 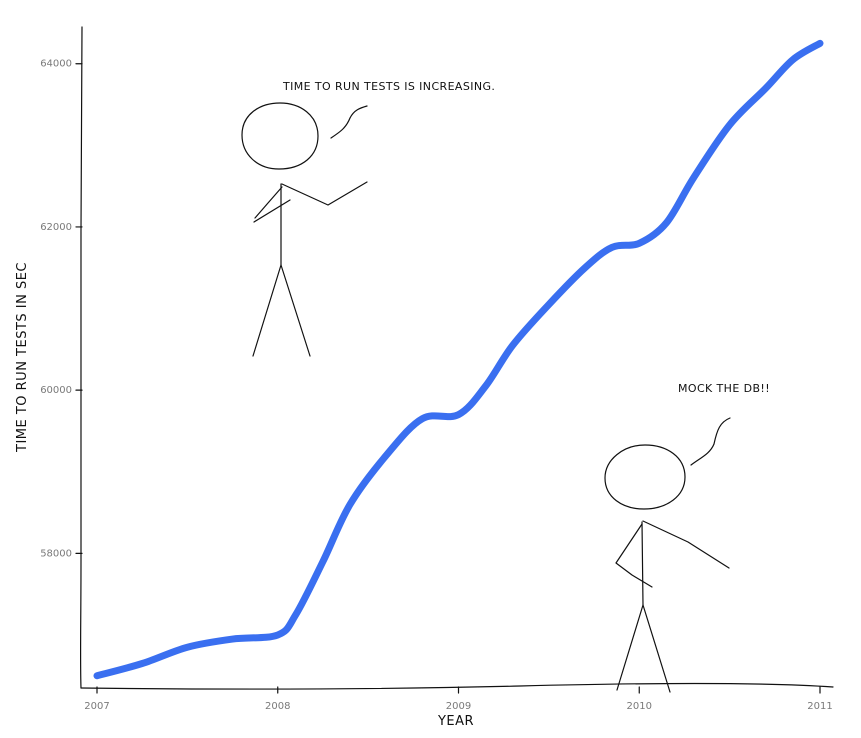 I want to click on x-tick-label: 2011, so click(x=819, y=706).